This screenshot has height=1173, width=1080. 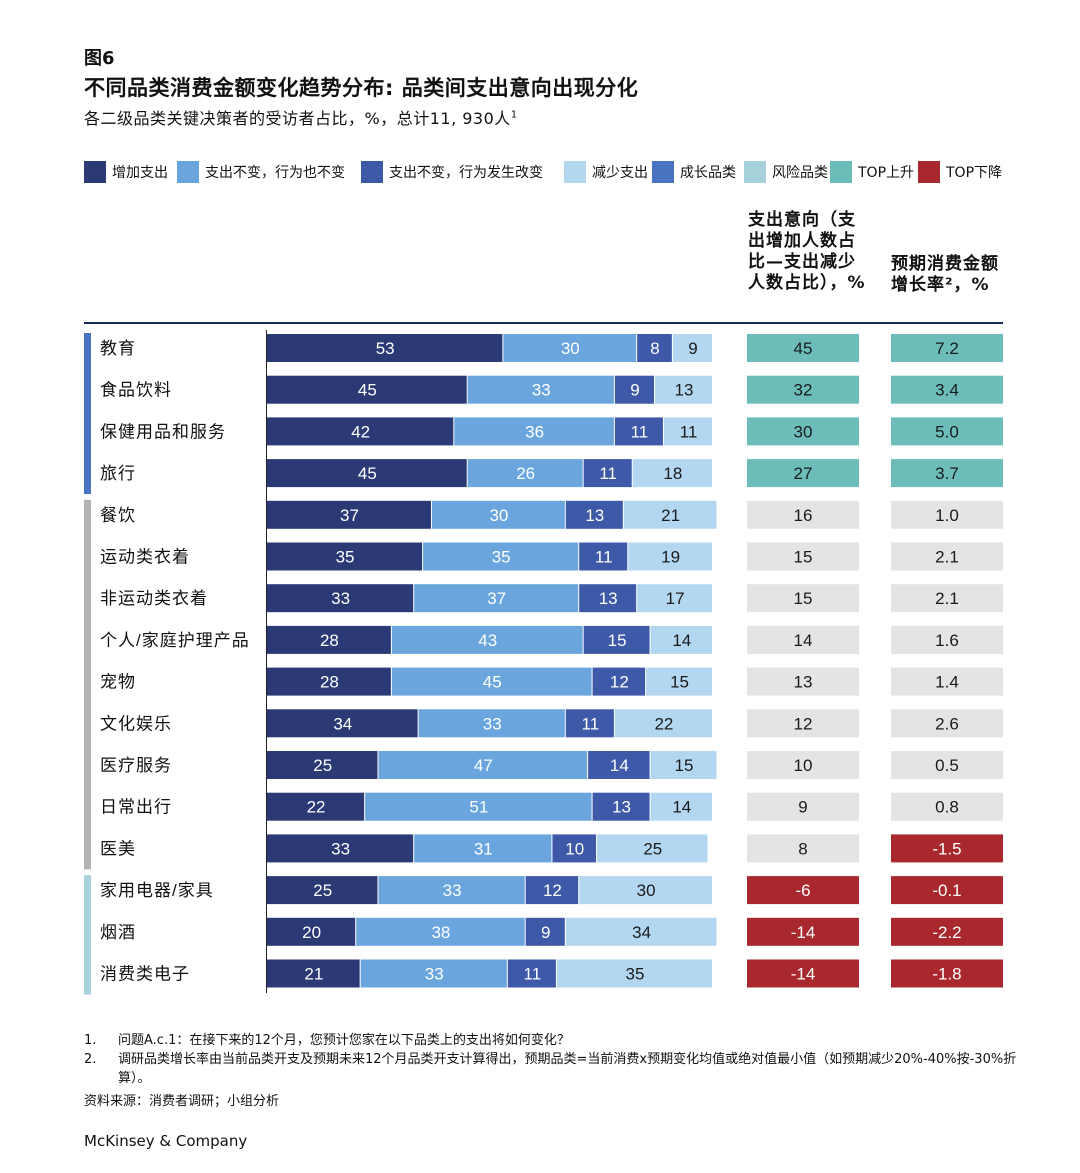 What do you see at coordinates (297, 118) in the screenshot?
I see `subtitle-text: 各二级品类关键决策者的受访者占比，%，总计11, 930人` at bounding box center [297, 118].